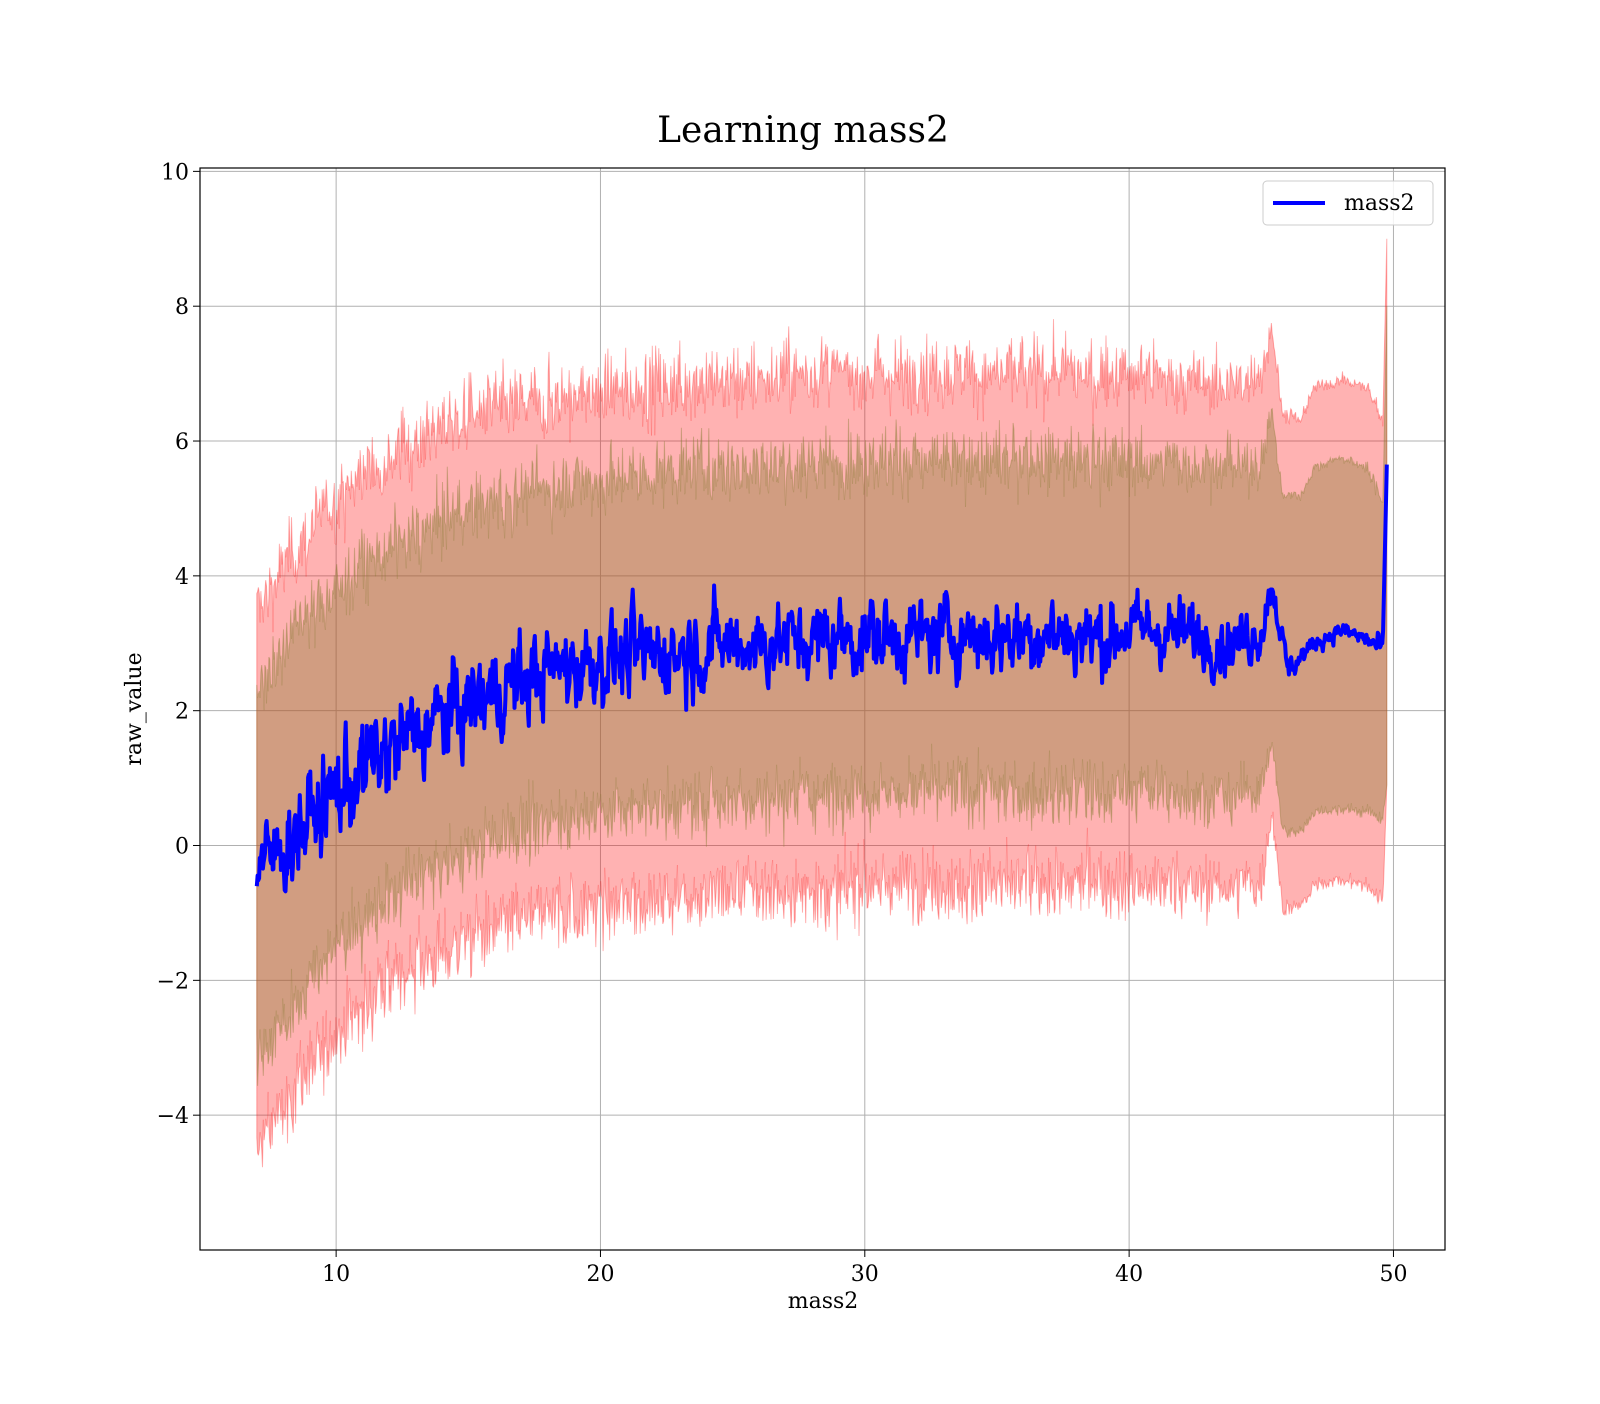 The width and height of the screenshot is (1600, 1404). Describe the element at coordinates (600, 1274) in the screenshot. I see `x-tick-label: 20` at that location.